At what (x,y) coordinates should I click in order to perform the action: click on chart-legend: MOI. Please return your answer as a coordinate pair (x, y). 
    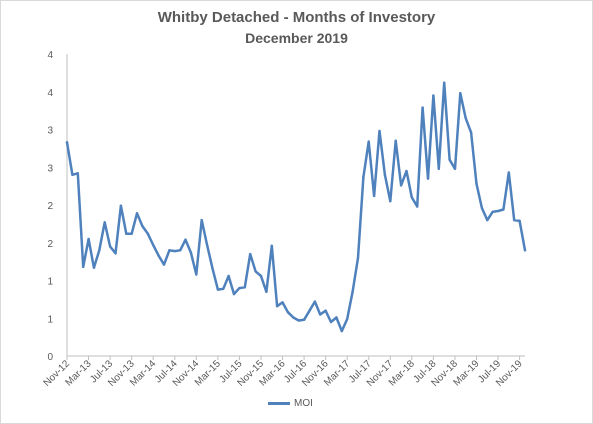
    Looking at the image, I should click on (290, 403).